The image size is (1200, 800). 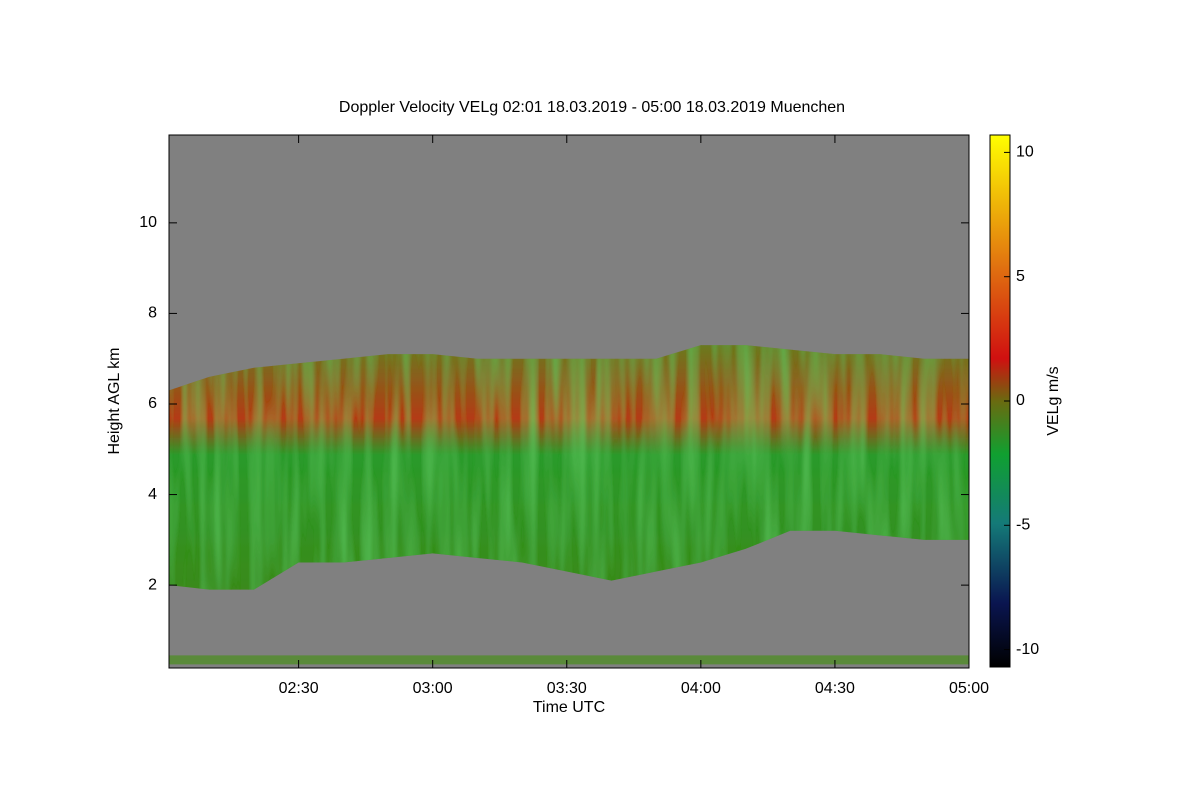 I want to click on x-tick-label: 02:30, so click(x=299, y=688).